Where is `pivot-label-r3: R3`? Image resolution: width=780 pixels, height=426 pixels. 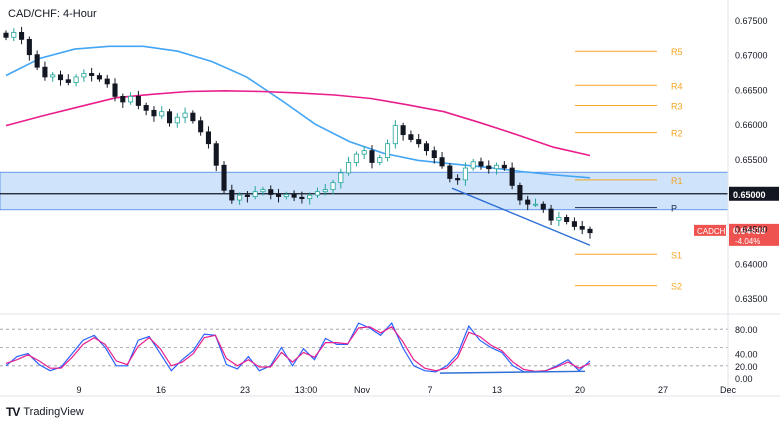
pivot-label-r3: R3 is located at coordinates (677, 106).